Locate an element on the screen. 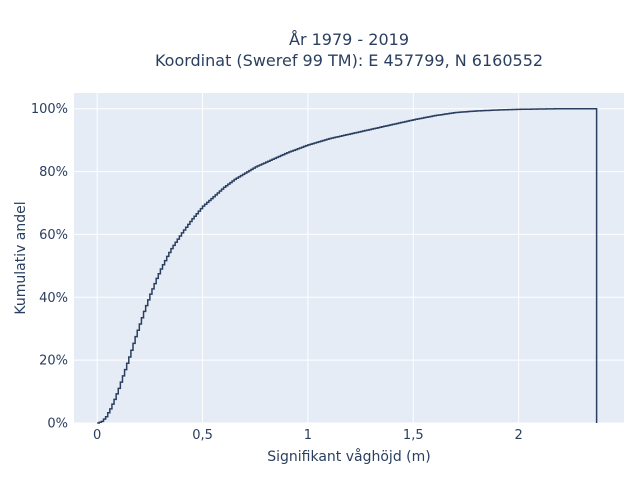  y-tick-label: 80% is located at coordinates (53, 172).